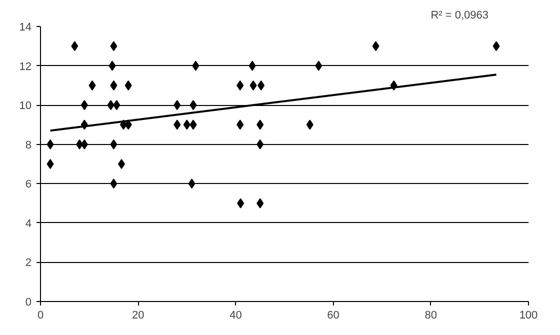  What do you see at coordinates (528, 316) in the screenshot?
I see `x-tick-label: 100` at bounding box center [528, 316].